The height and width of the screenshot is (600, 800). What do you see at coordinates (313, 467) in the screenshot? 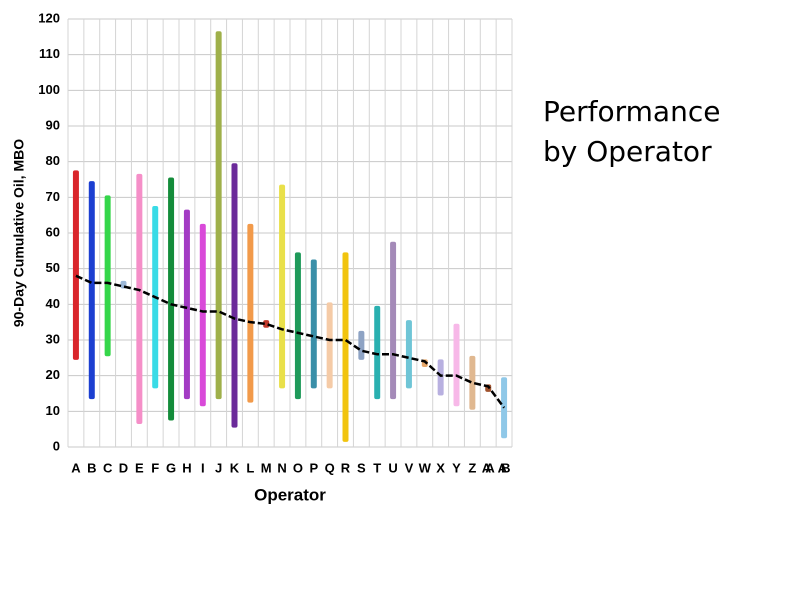
I see `x-tick-label: P` at bounding box center [313, 467].